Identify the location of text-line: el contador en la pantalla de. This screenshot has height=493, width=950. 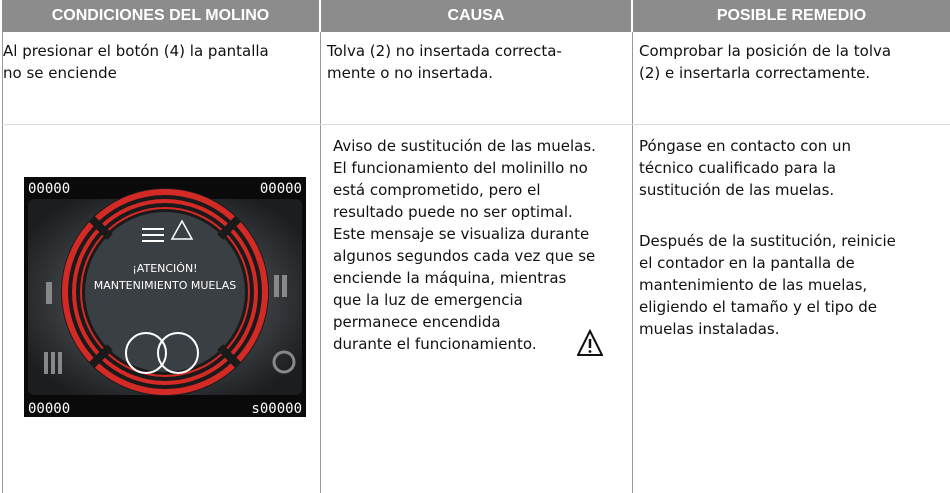
(747, 263).